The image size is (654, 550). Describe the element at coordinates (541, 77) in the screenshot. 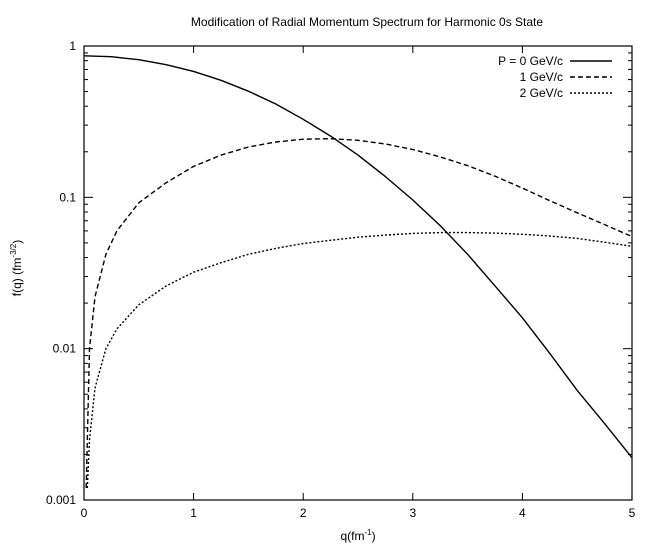

I see `legend-label-1-gev-c: 1 GeV/c` at that location.